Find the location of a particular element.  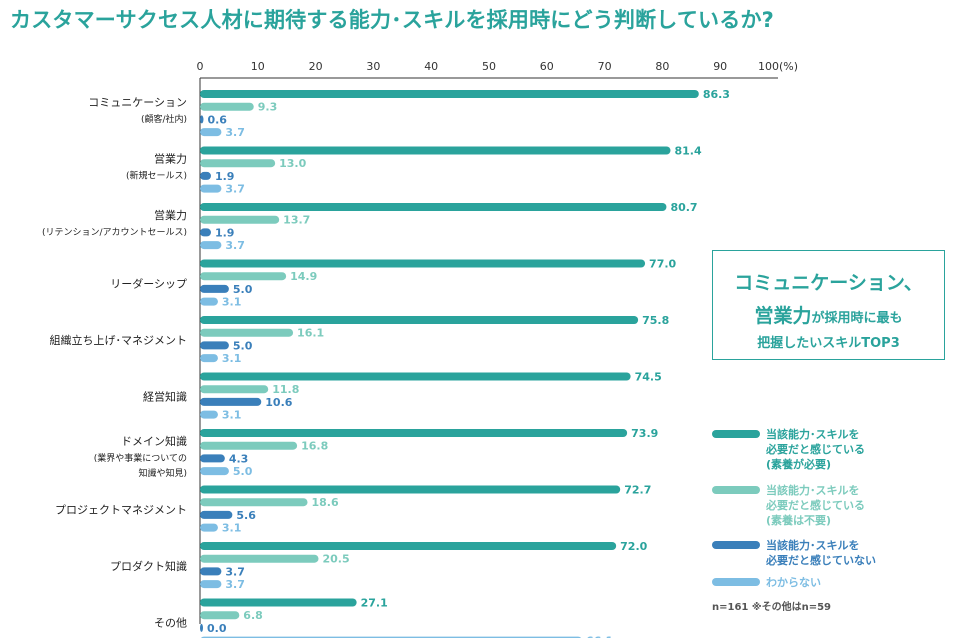

category-sublabel: (業界や事業についての is located at coordinates (140, 458).